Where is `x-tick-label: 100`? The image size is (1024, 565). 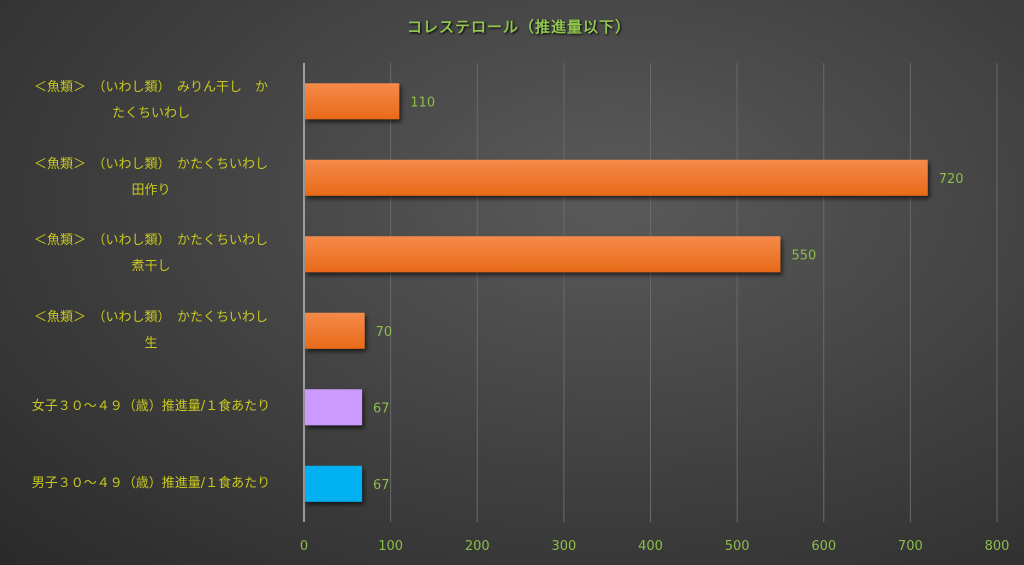 x-tick-label: 100 is located at coordinates (390, 546).